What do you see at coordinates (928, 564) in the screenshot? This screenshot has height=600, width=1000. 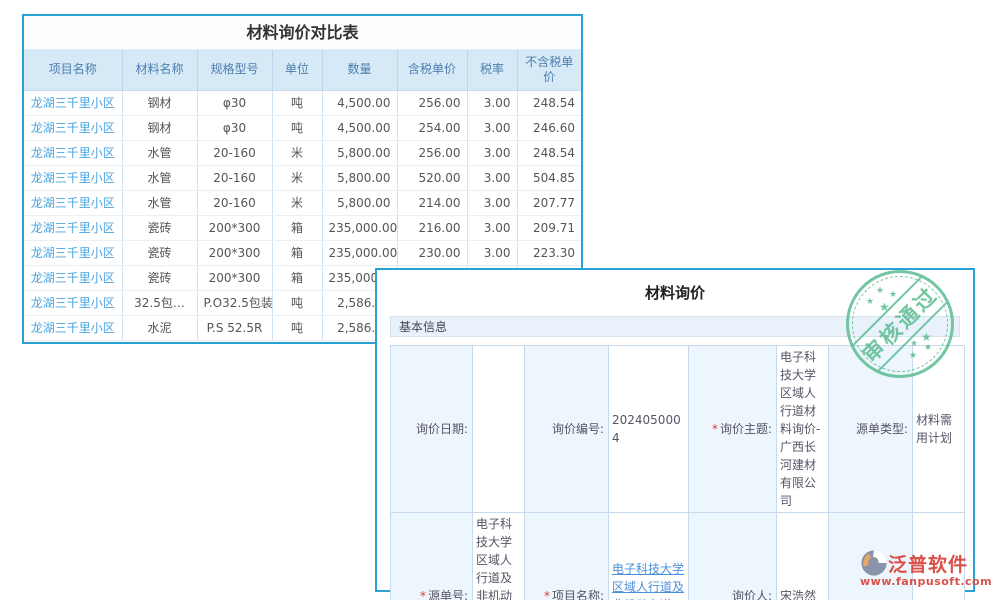 I see `vendor-name: 泛普软件` at bounding box center [928, 564].